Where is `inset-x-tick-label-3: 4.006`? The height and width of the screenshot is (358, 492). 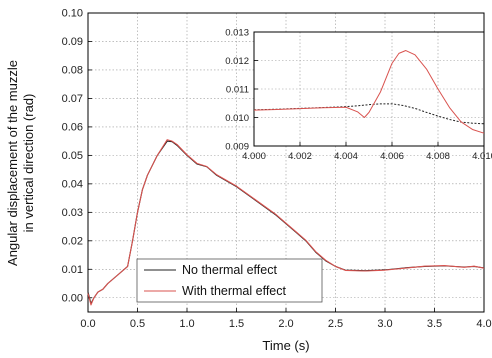 inset-x-tick-label-3: 4.006 is located at coordinates (392, 156).